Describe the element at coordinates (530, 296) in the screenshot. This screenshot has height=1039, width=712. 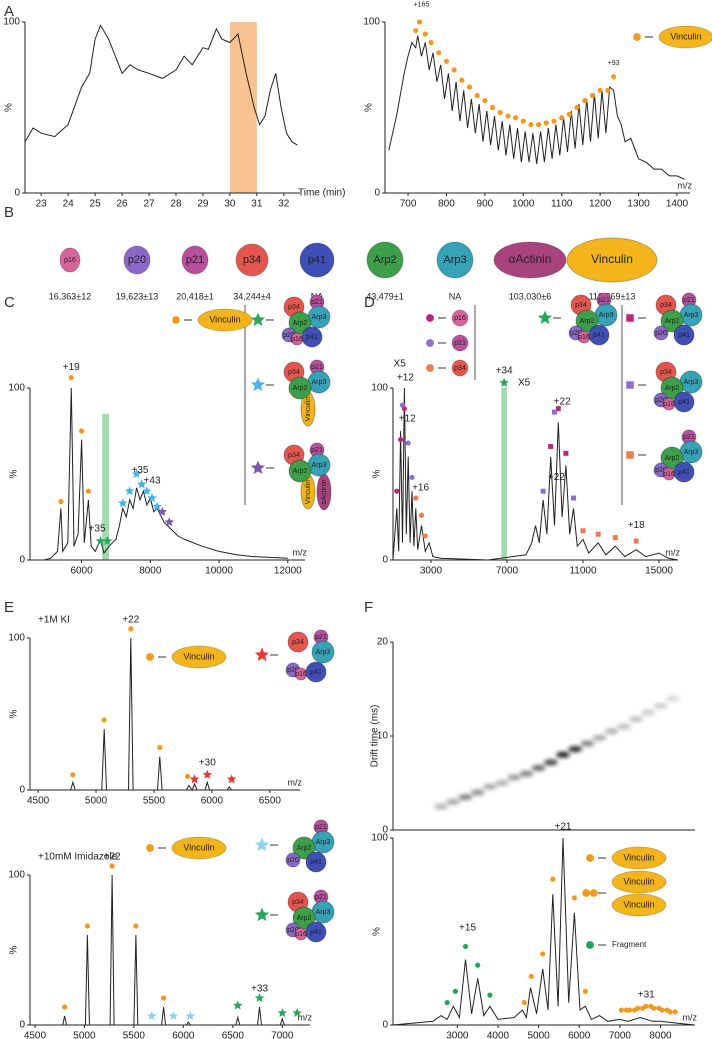
I see `subunit-mass: 103,030±6` at that location.